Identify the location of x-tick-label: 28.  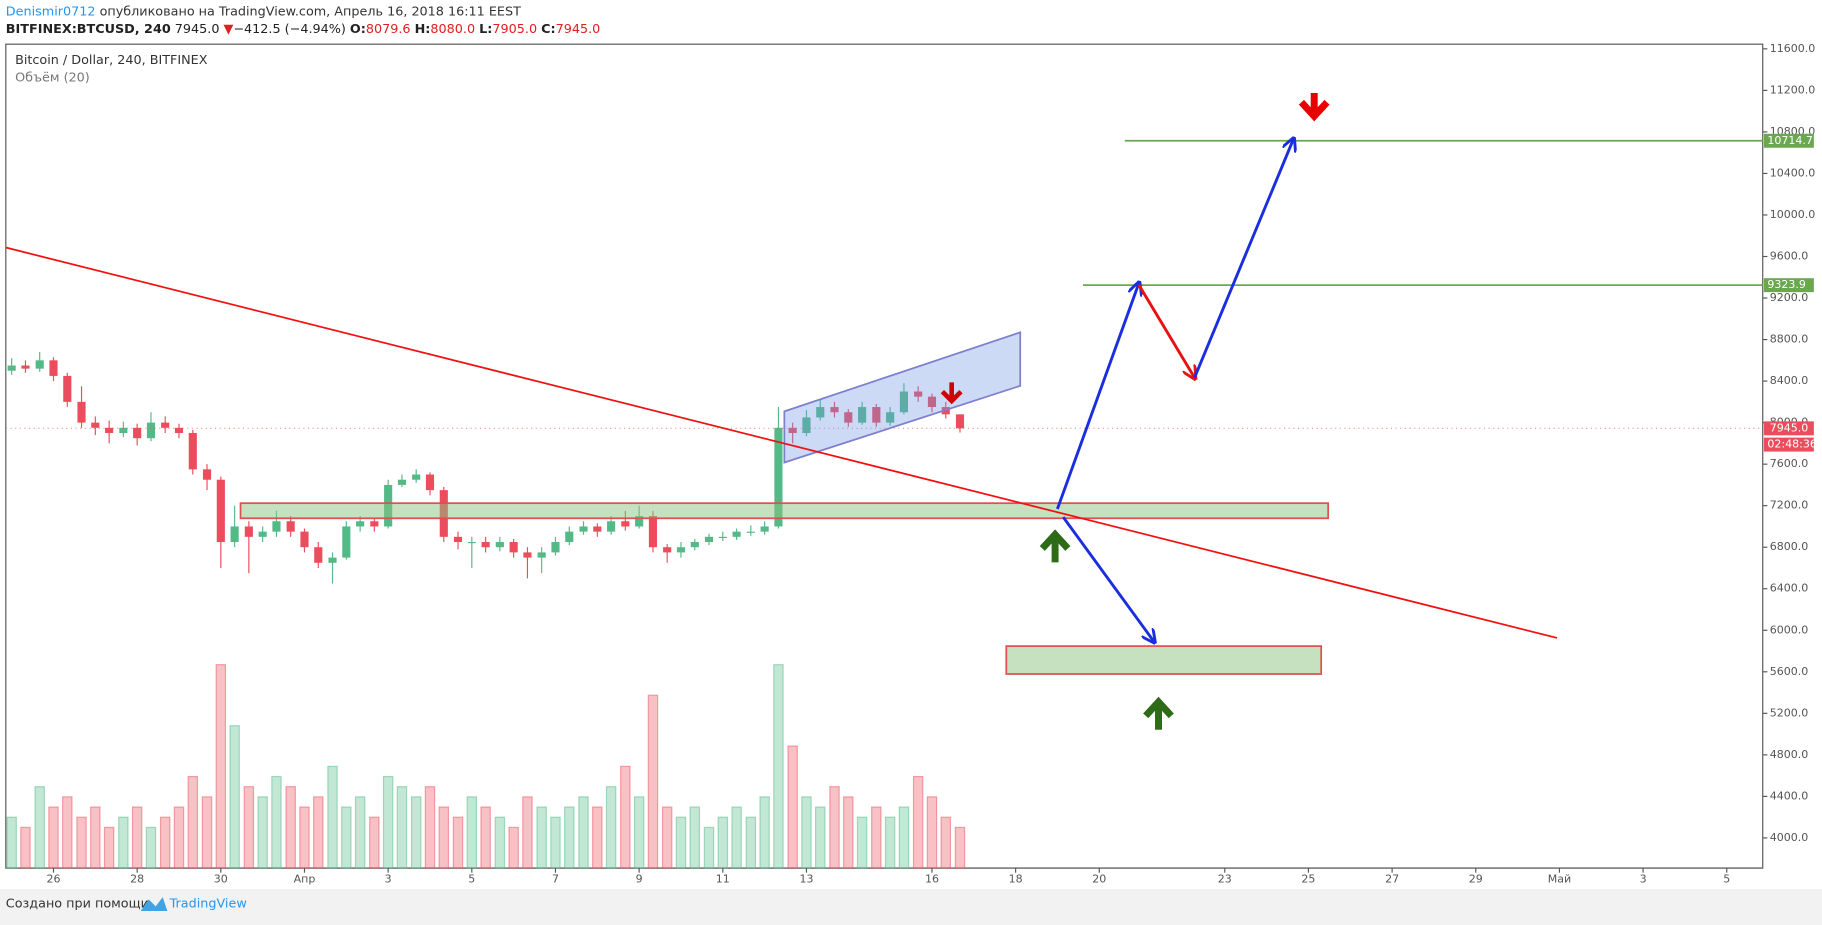
(137, 879).